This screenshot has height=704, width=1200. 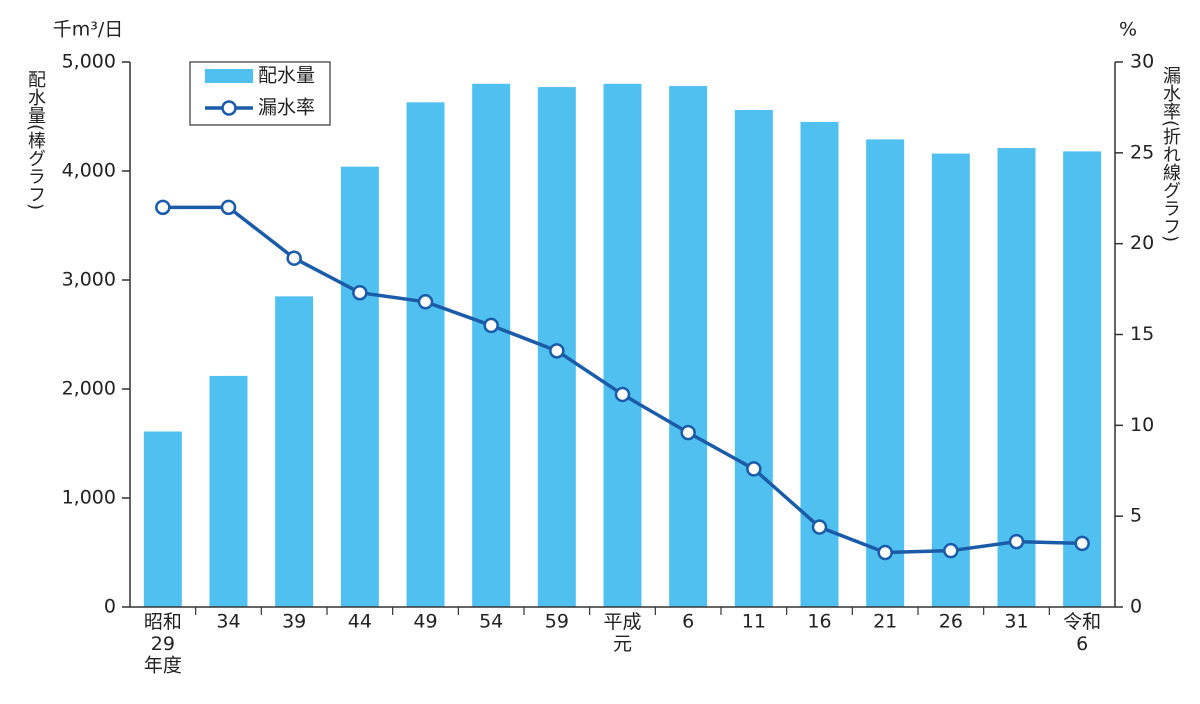 I want to click on x-tick-label: 16, so click(x=819, y=622).